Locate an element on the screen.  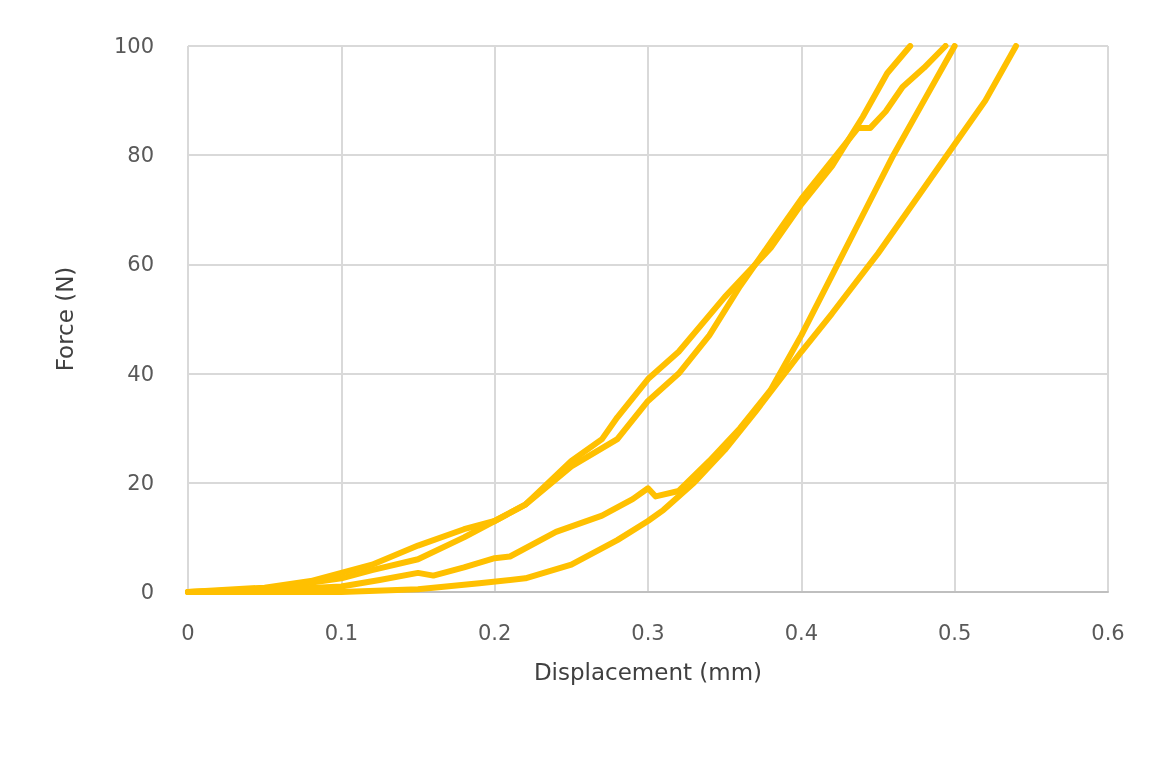
x-tick-label: 0.3 is located at coordinates (648, 632).